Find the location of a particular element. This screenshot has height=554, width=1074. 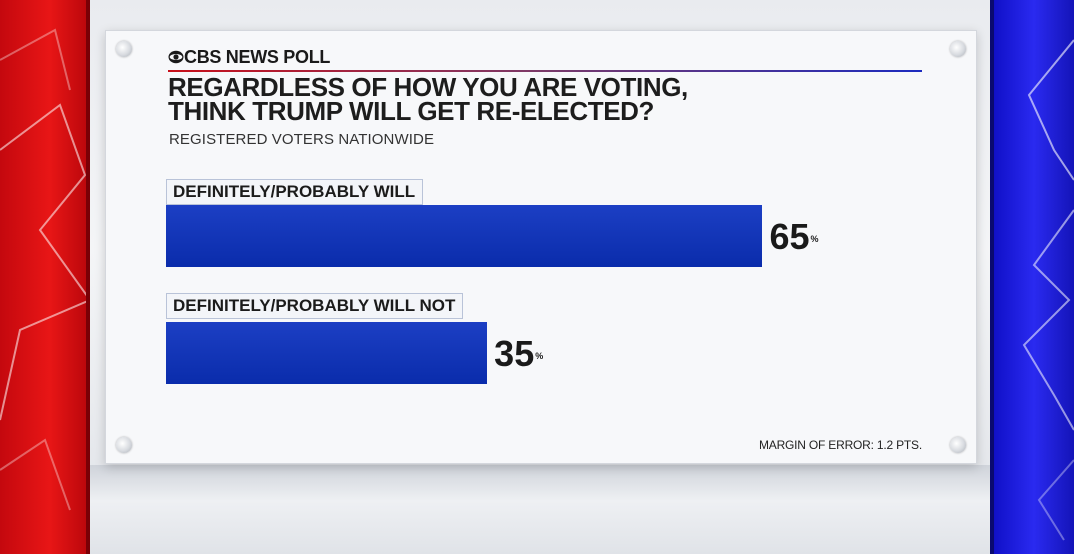

value-label: 35% is located at coordinates (519, 353).